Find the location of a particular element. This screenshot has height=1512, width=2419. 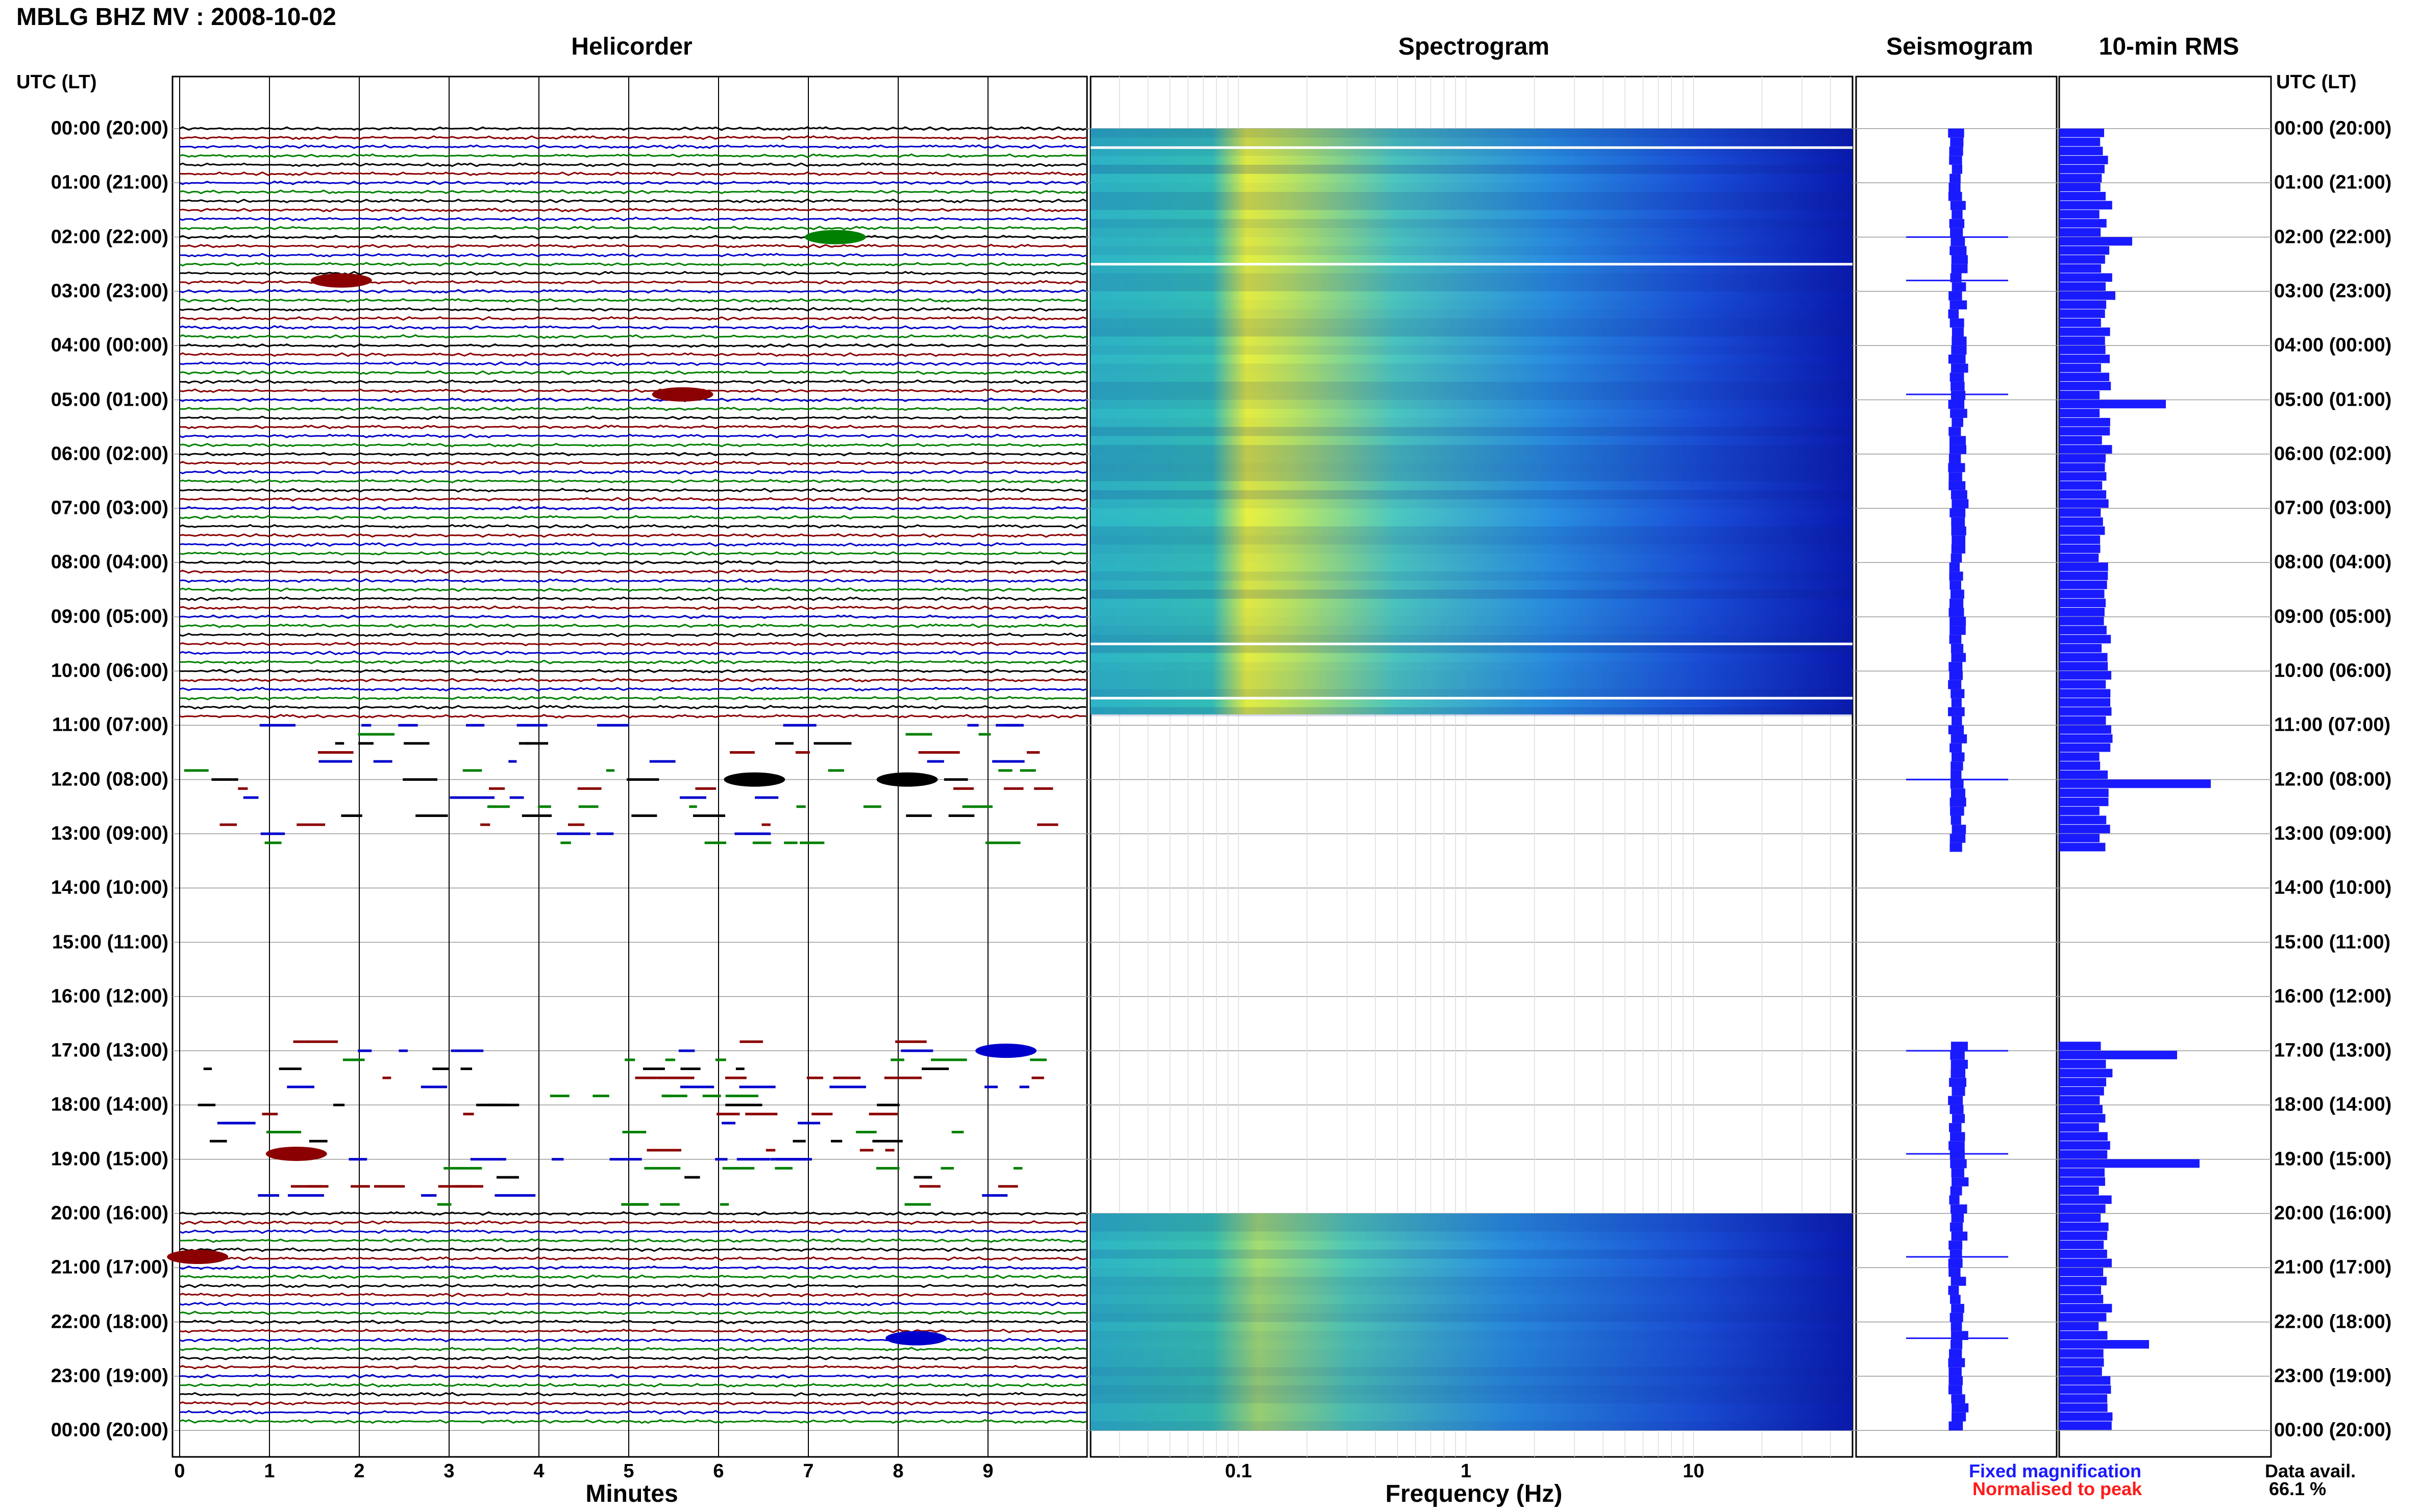

hour-label-right: 22:00 (18:00) is located at coordinates (2333, 1322).